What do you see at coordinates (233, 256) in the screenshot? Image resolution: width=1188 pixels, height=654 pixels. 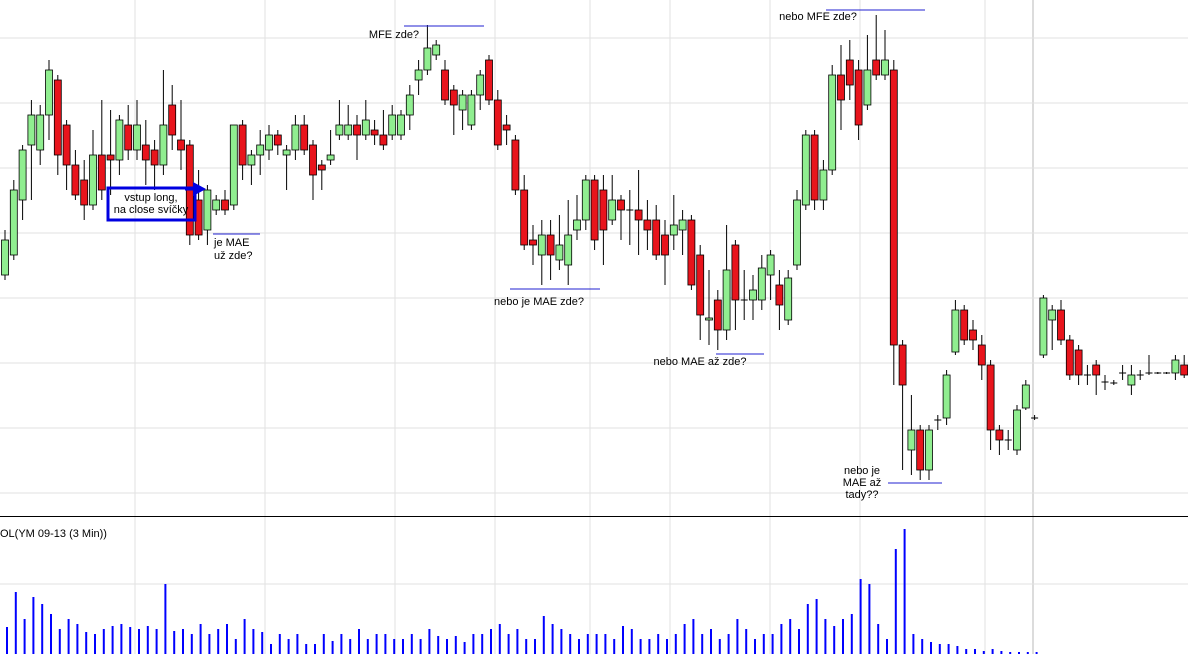 I see `annotation: už zde?` at bounding box center [233, 256].